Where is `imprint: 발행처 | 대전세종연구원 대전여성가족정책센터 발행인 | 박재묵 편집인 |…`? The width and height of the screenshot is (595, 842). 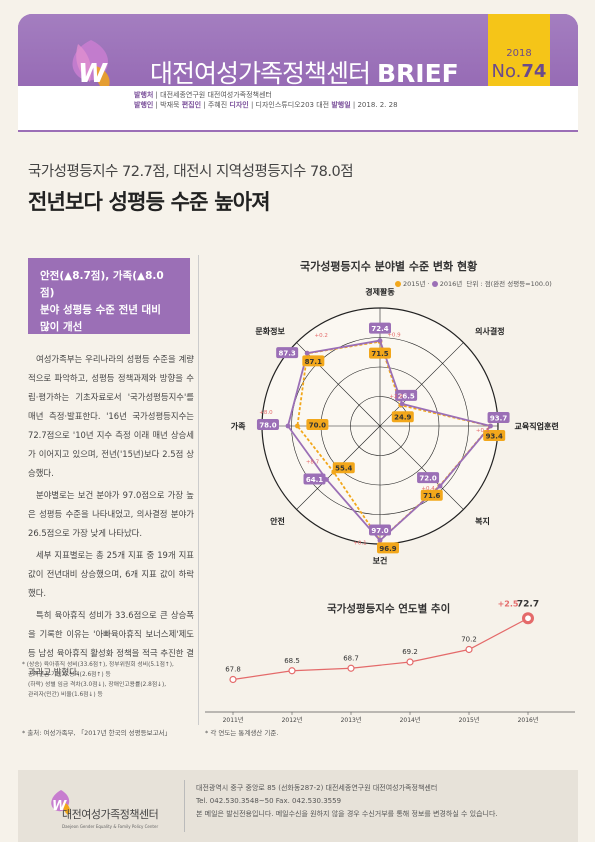
imprint: 발행처 | 대전세종연구원 대전여성가족정책센터 발행인 | 박재묵 편집인 |… is located at coordinates (298, 109).